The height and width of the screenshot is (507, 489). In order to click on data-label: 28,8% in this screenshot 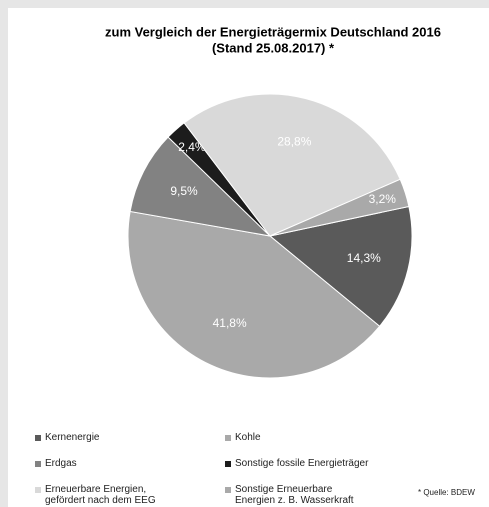, I will do `click(294, 142)`.